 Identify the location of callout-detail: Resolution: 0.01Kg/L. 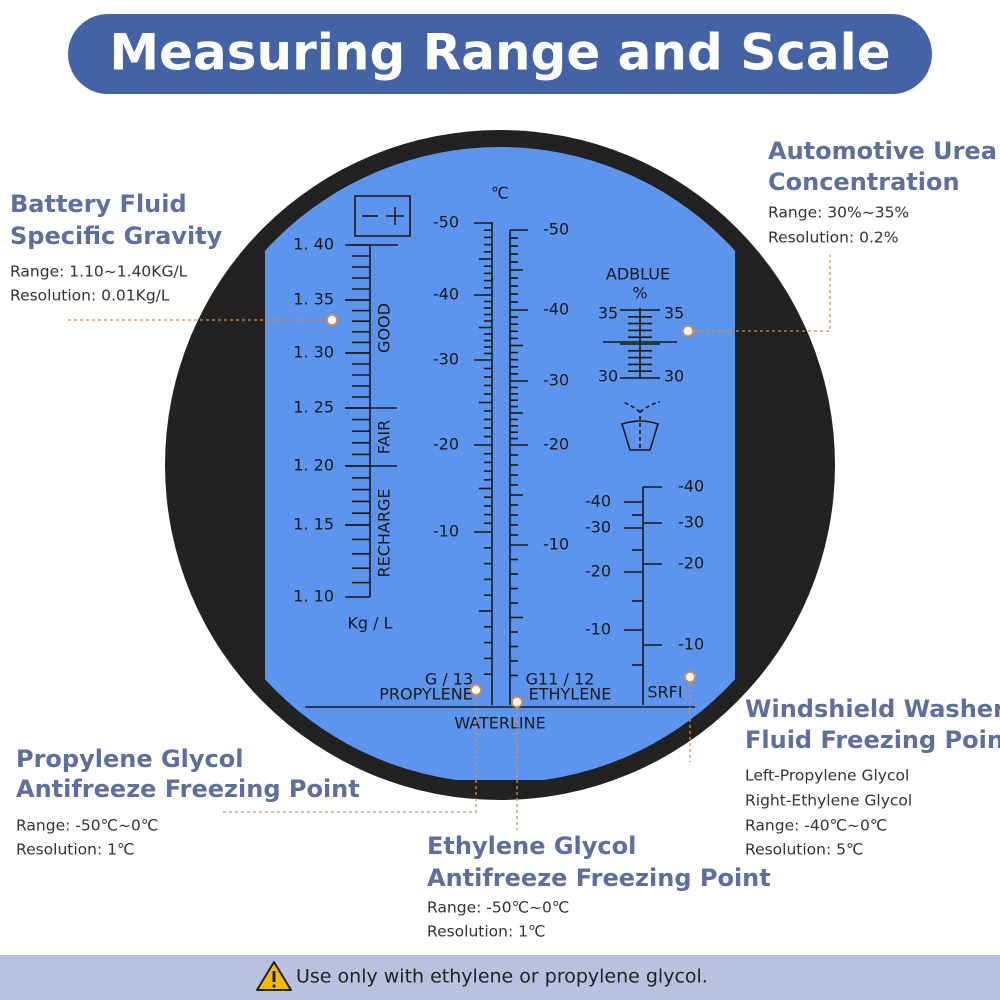
(90, 296).